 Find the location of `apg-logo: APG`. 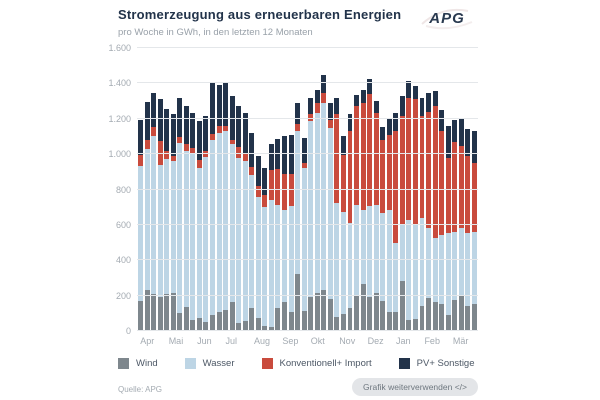

apg-logo: APG is located at coordinates (447, 19).